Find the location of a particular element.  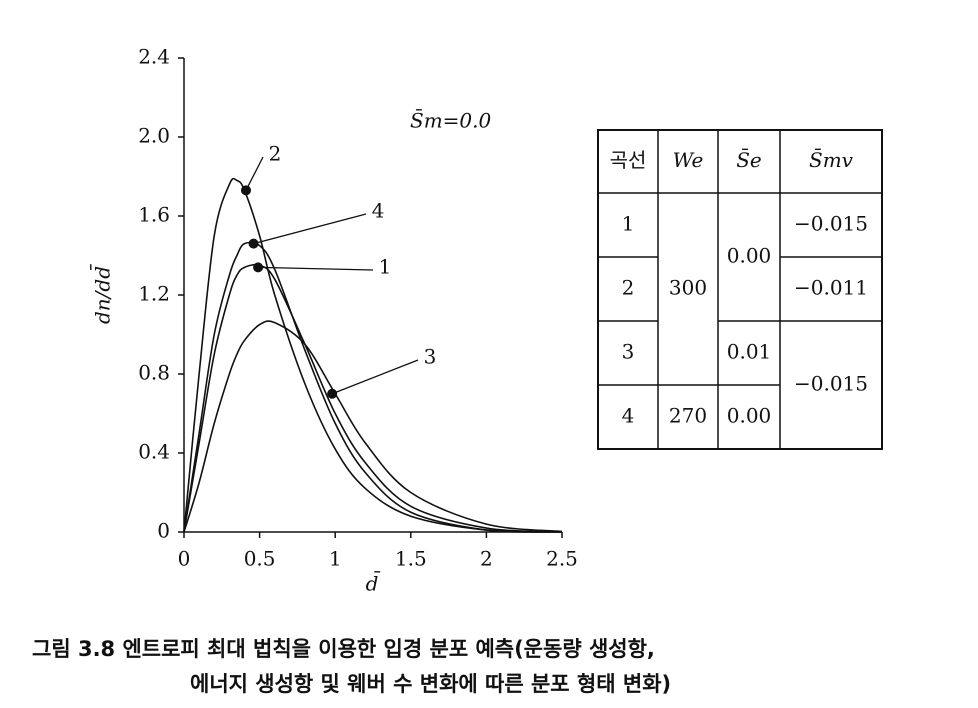

y-tick-label: 0 is located at coordinates (163, 531).